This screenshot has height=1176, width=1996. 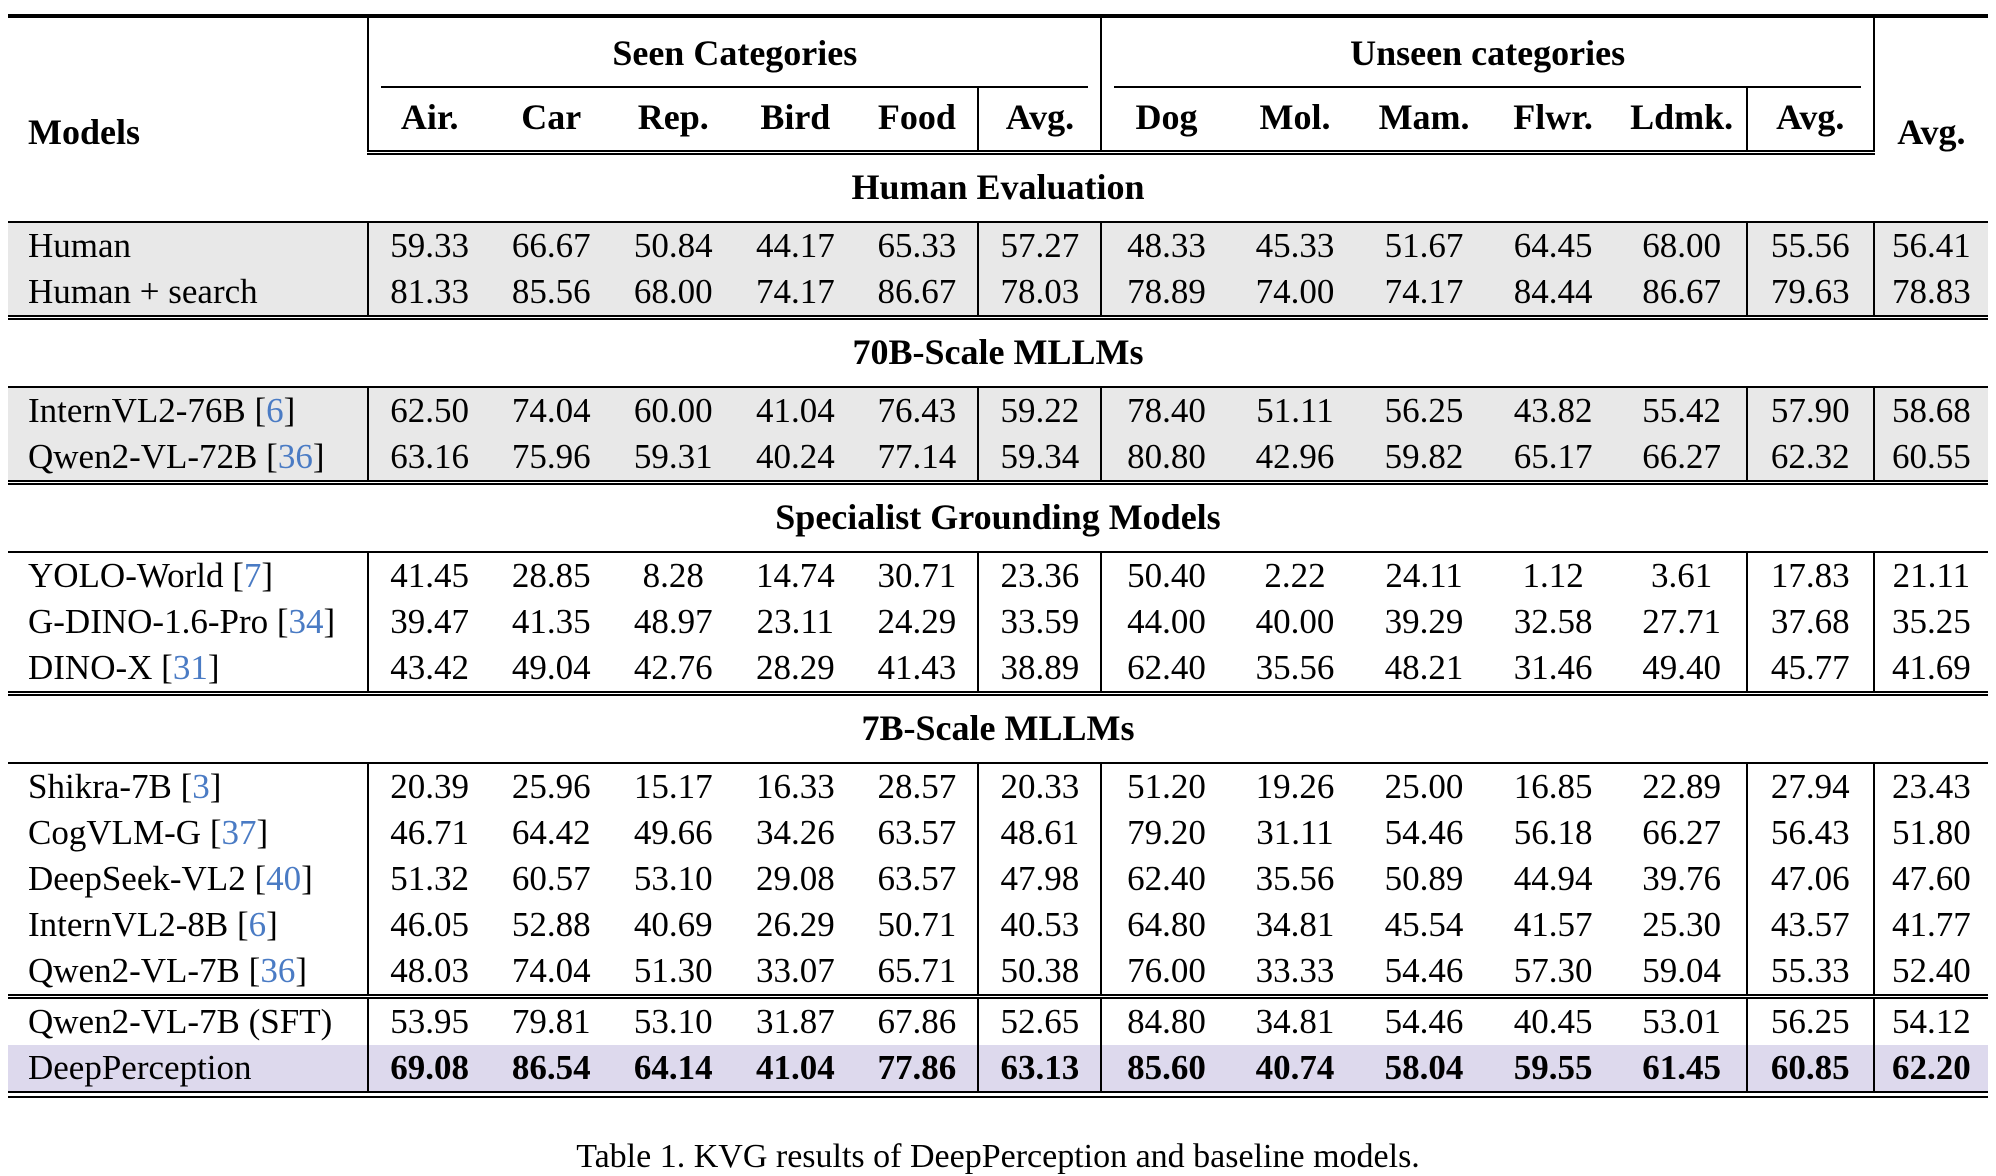 I want to click on model-name: DINO-X, so click(x=90, y=667).